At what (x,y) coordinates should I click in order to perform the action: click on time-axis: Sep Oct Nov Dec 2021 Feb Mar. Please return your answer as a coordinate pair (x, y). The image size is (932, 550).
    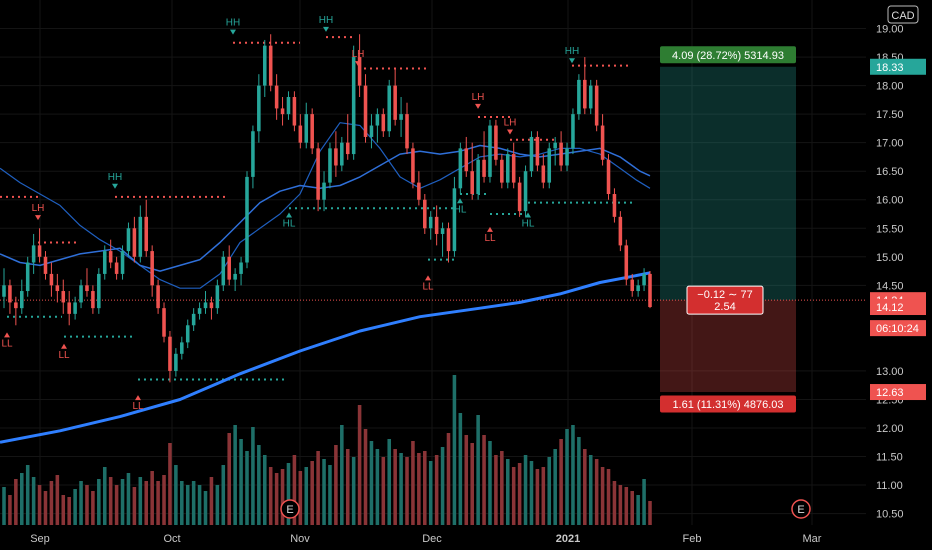
    Looking at the image, I should click on (426, 539).